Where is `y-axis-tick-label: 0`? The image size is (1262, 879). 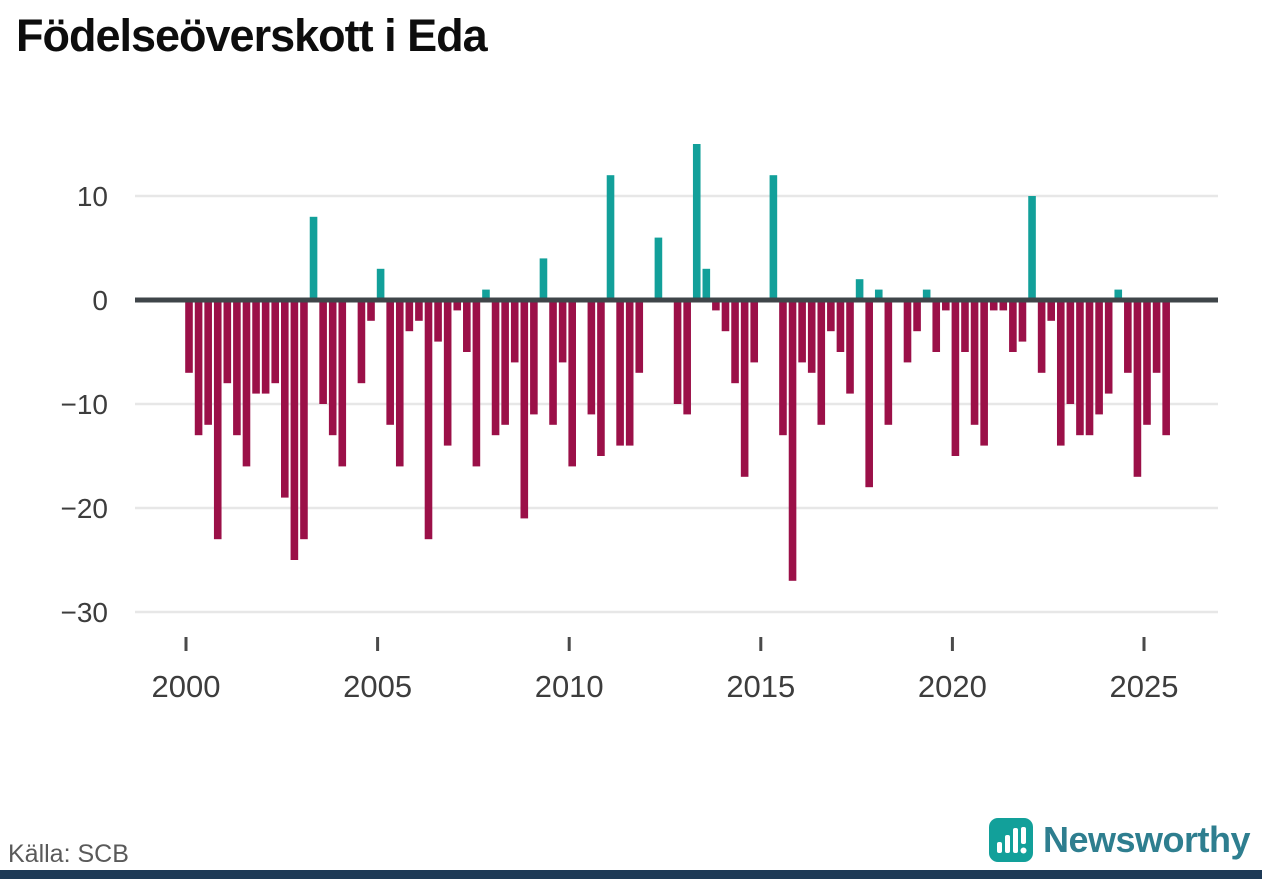 y-axis-tick-label: 0 is located at coordinates (100, 300).